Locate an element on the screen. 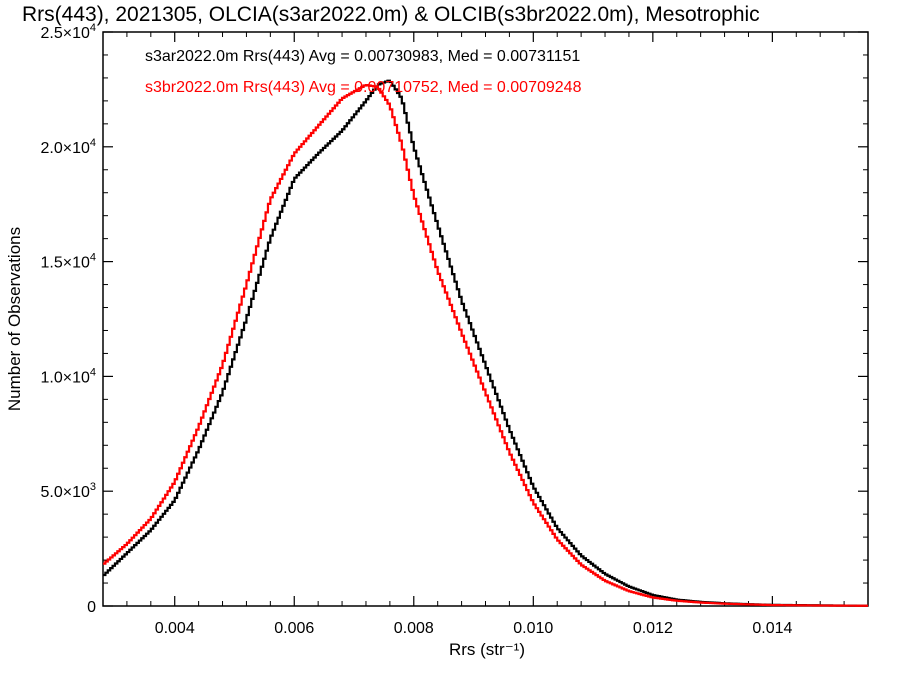 The height and width of the screenshot is (675, 900). y-tick-label: 1.0×10⁴ is located at coordinates (68, 376).